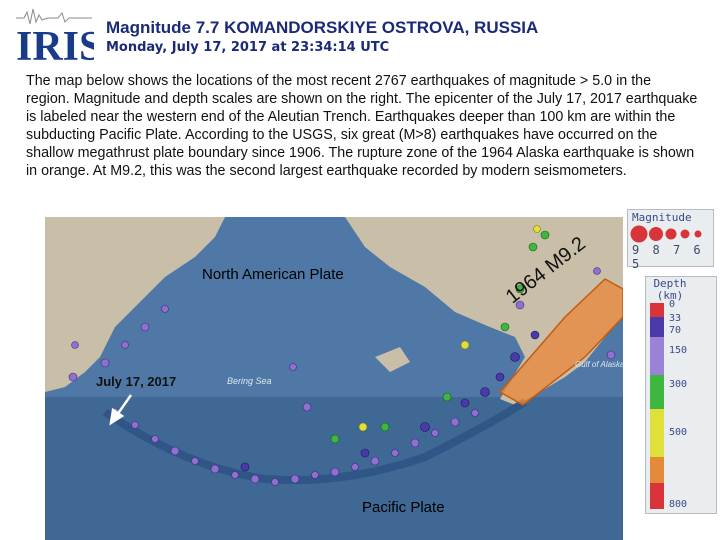  What do you see at coordinates (678, 432) in the screenshot?
I see `depth-tick-500: 500` at bounding box center [678, 432].